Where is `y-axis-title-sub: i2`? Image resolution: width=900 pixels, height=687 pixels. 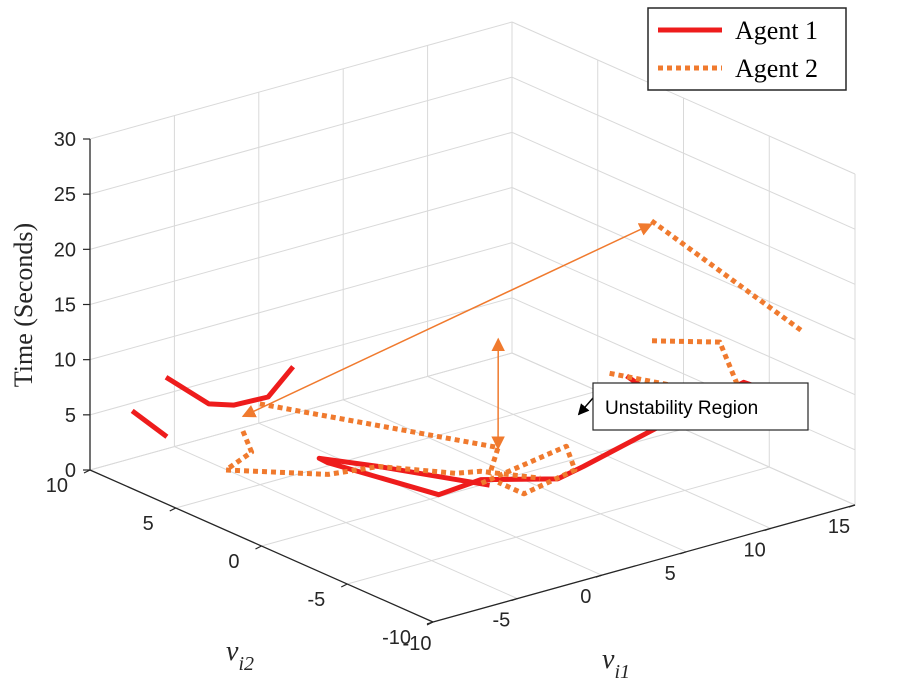
y-axis-title-sub: i2 is located at coordinates (246, 664).